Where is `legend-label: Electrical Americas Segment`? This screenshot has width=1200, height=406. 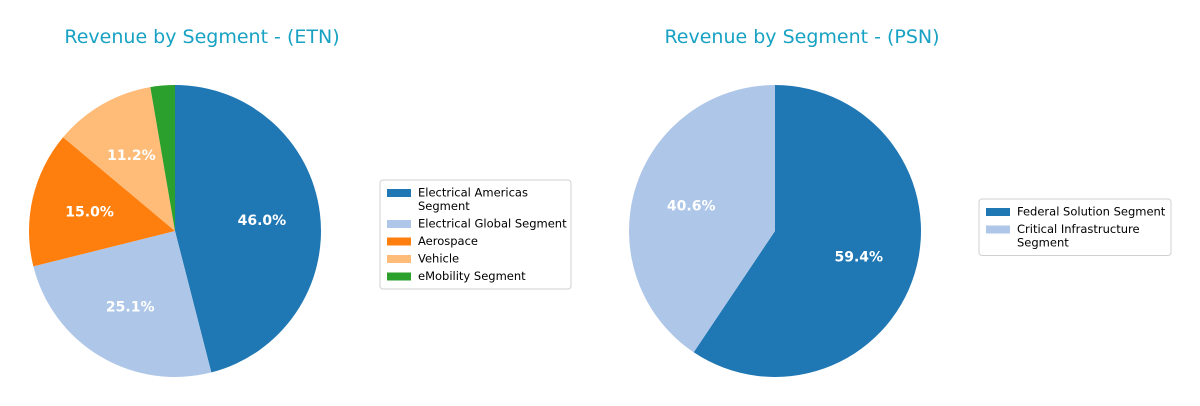
legend-label: Electrical Americas Segment is located at coordinates (473, 200).